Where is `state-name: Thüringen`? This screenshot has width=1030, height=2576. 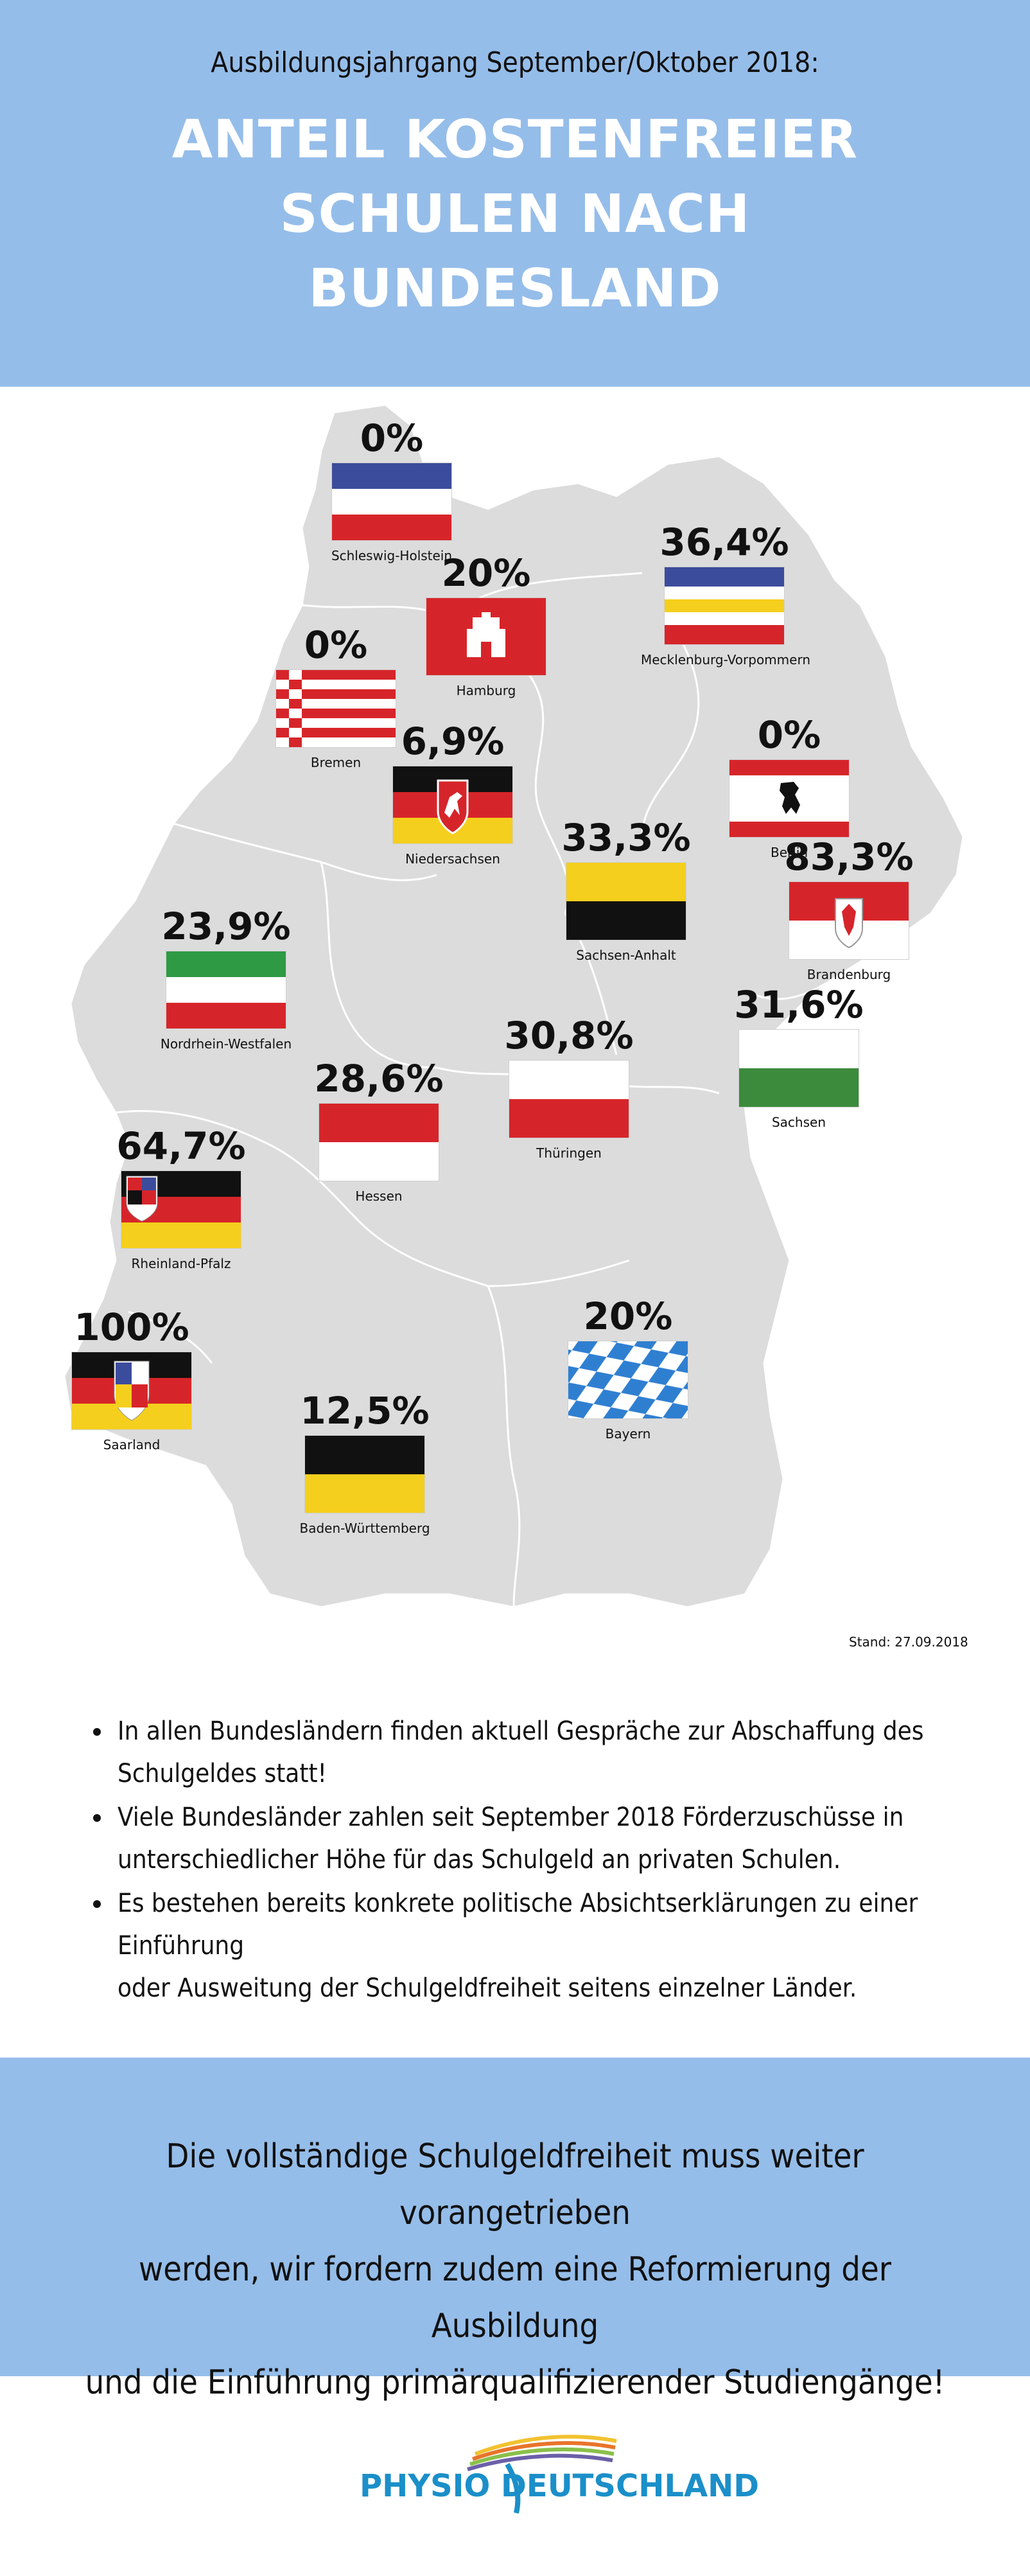 state-name: Thüringen is located at coordinates (569, 1153).